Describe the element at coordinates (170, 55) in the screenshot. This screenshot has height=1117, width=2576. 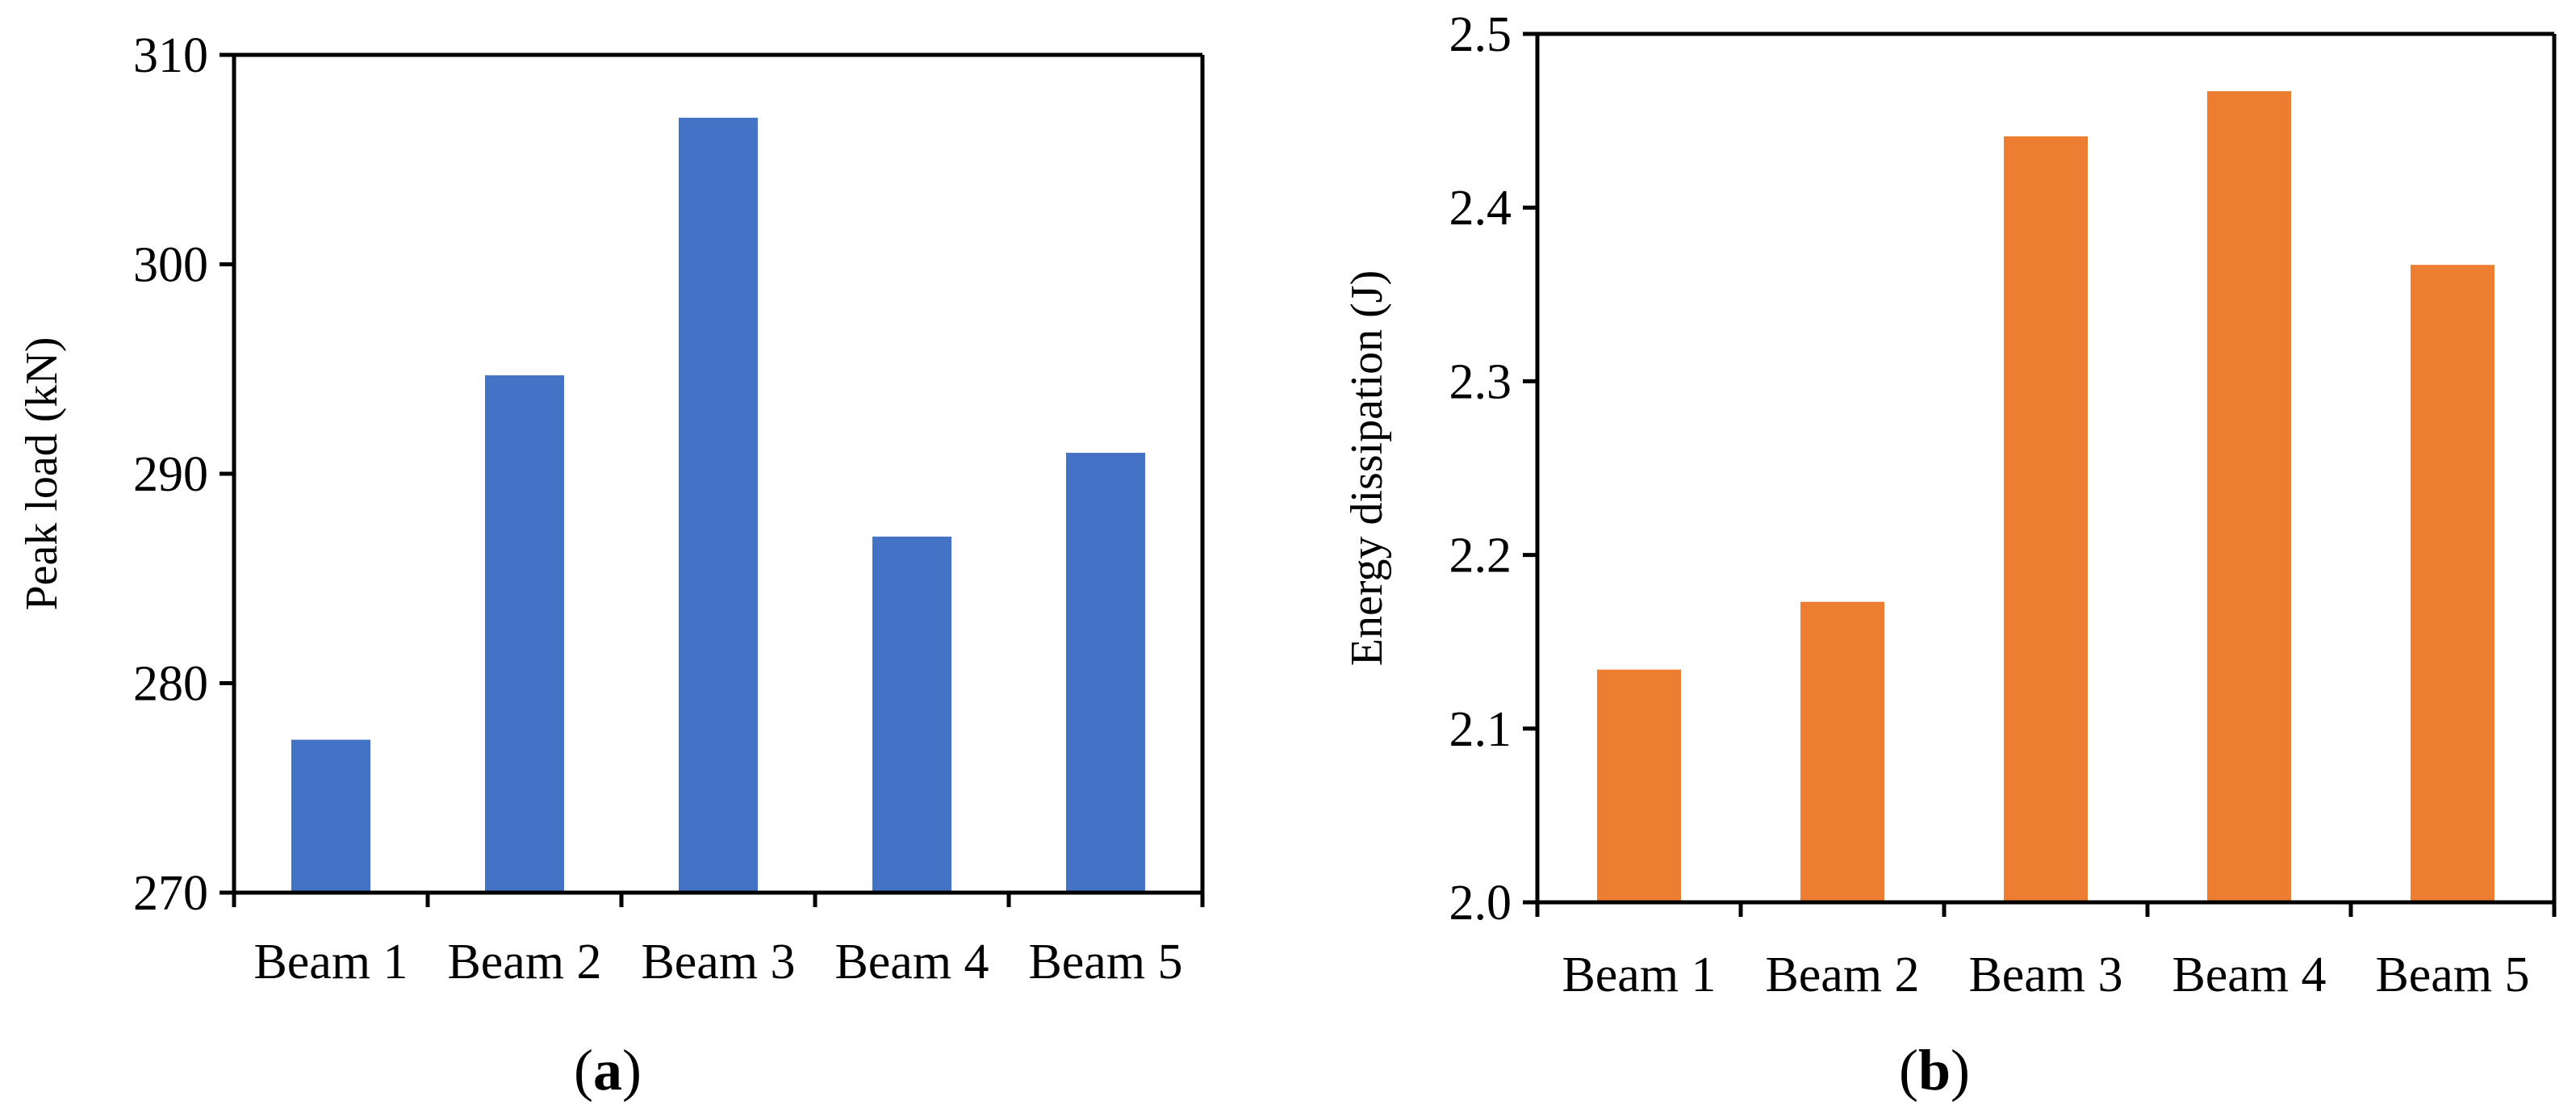
I see `y-tick-label: 310` at that location.